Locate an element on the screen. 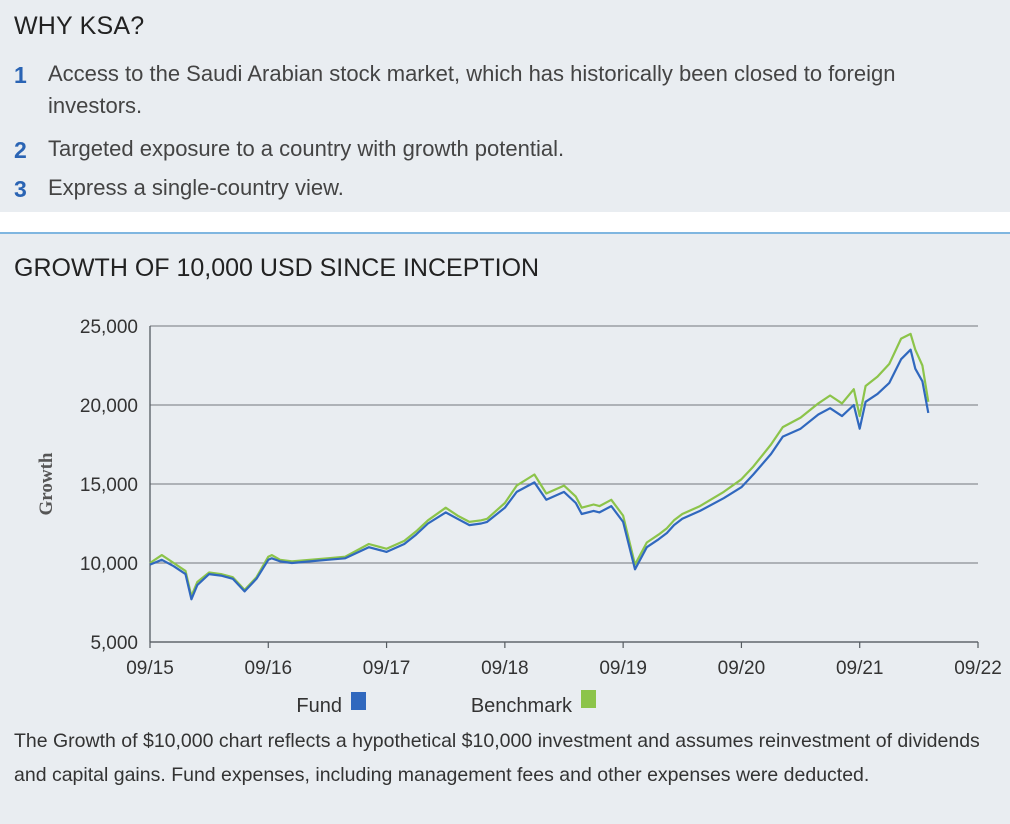  y-tick-label: 10,000 is located at coordinates (109, 564).